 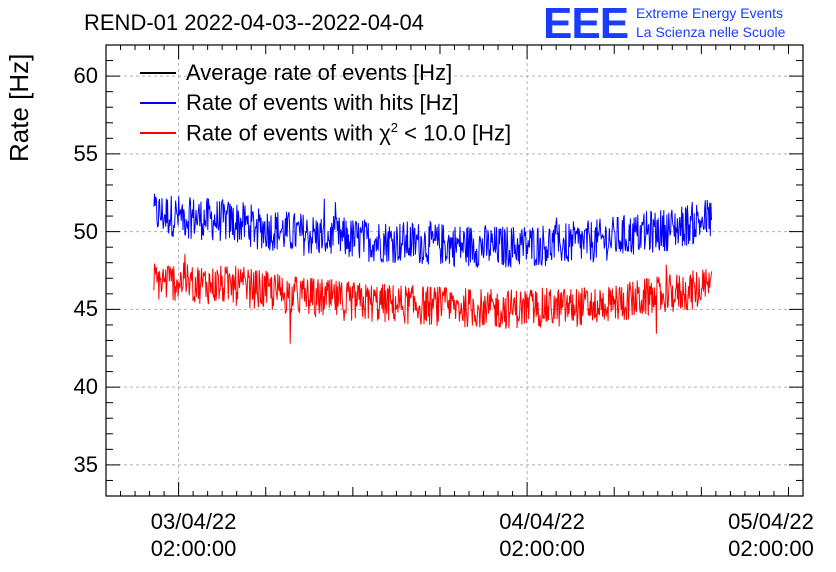 I want to click on eee-logo: EEE, so click(x=586, y=24).